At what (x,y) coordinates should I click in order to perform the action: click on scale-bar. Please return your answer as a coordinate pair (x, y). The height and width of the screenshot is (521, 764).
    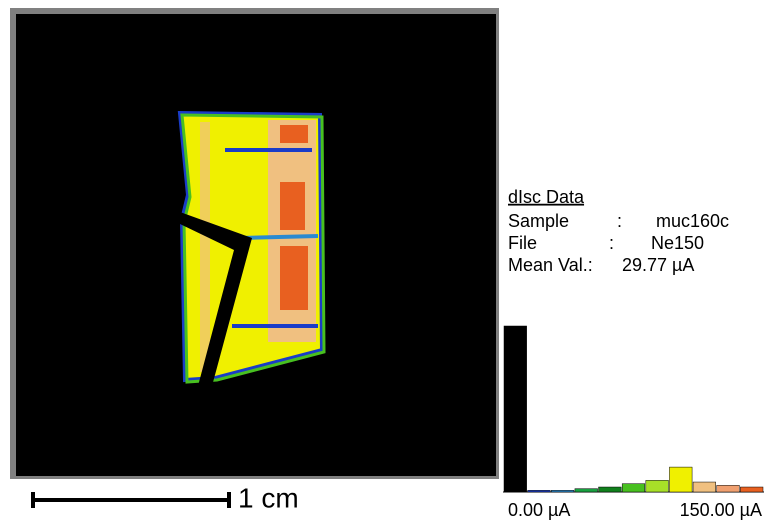
    Looking at the image, I should click on (131, 500).